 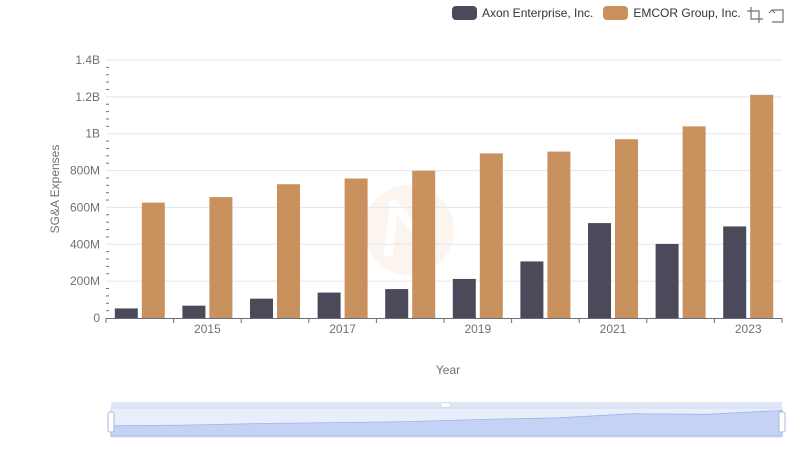 I want to click on bar-axon-2016, so click(x=261, y=308).